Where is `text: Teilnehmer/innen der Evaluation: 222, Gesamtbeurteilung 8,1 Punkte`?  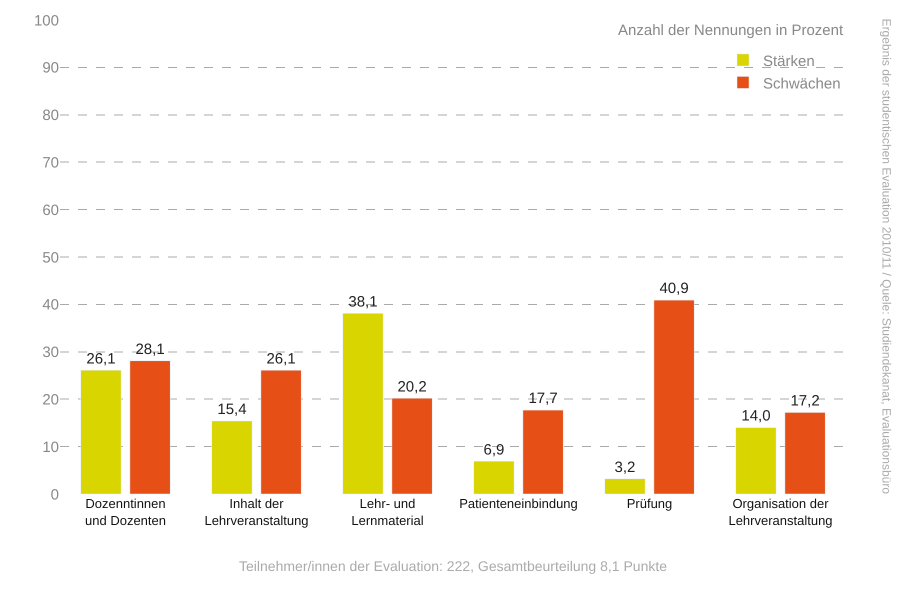
text: Teilnehmer/innen der Evaluation: 222, Gesamtbeurteilung 8,1 Punkte is located at coordinates (453, 566).